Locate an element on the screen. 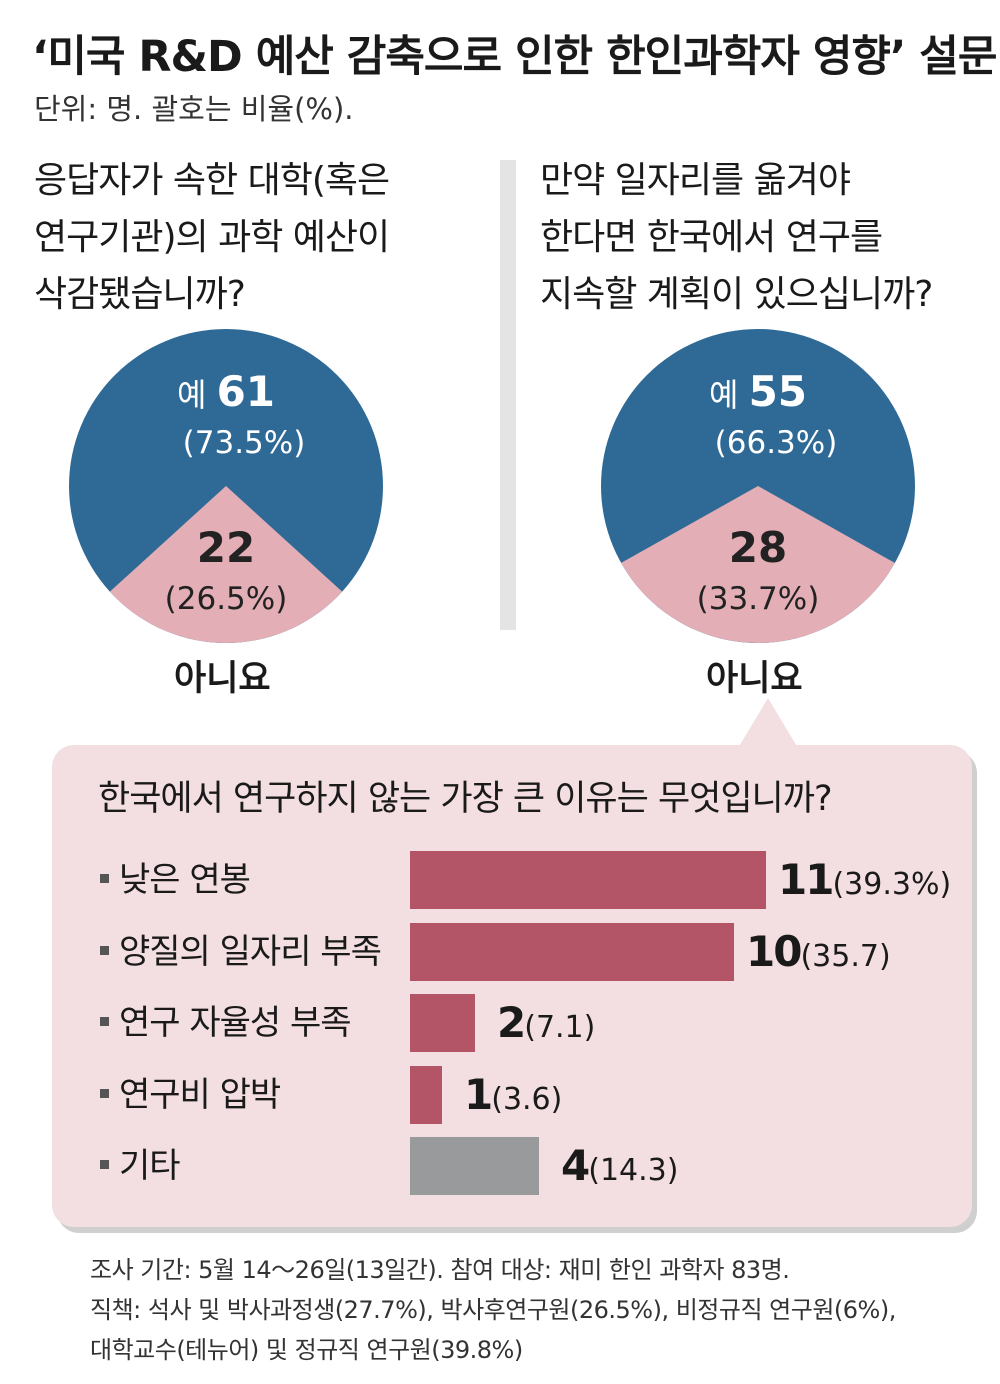 Image resolution: width=1000 pixels, height=1384 pixels. pie-no-pct-label: (26.5%) is located at coordinates (226, 599).